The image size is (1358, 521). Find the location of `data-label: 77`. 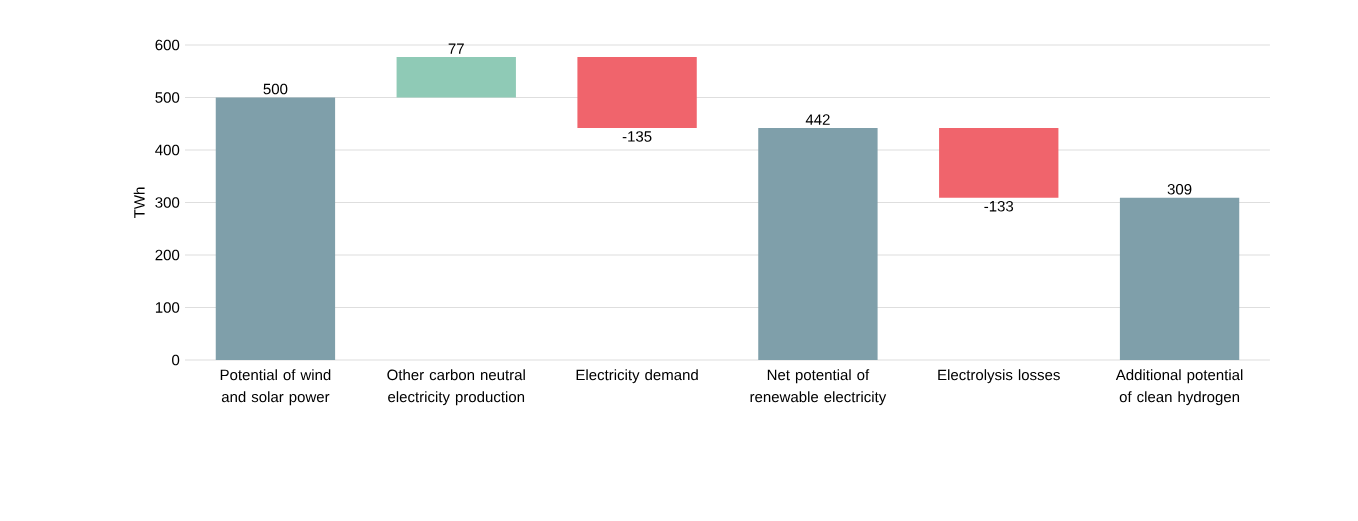

data-label: 77 is located at coordinates (456, 48).